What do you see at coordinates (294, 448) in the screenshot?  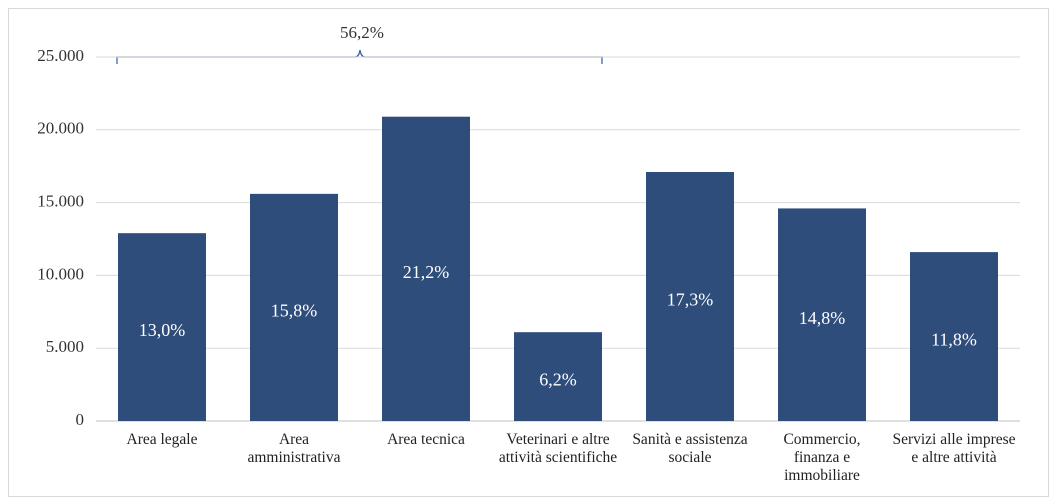 I see `x-tick-label: Area amministrativa` at bounding box center [294, 448].